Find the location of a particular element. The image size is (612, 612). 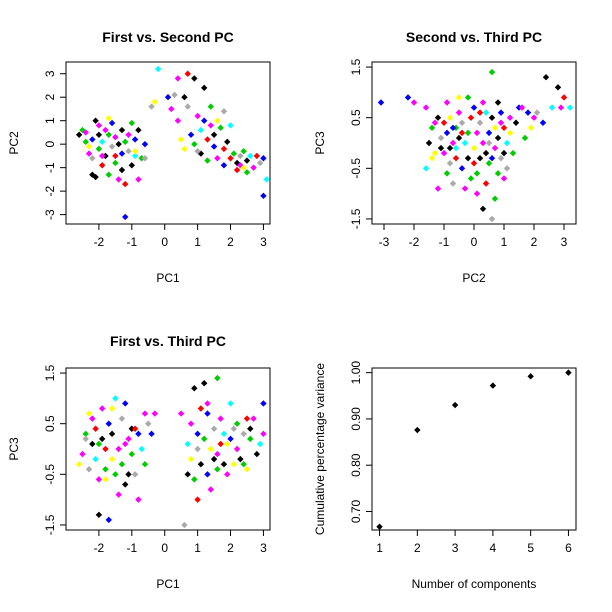

x-tick-label: -3 is located at coordinates (384, 242).